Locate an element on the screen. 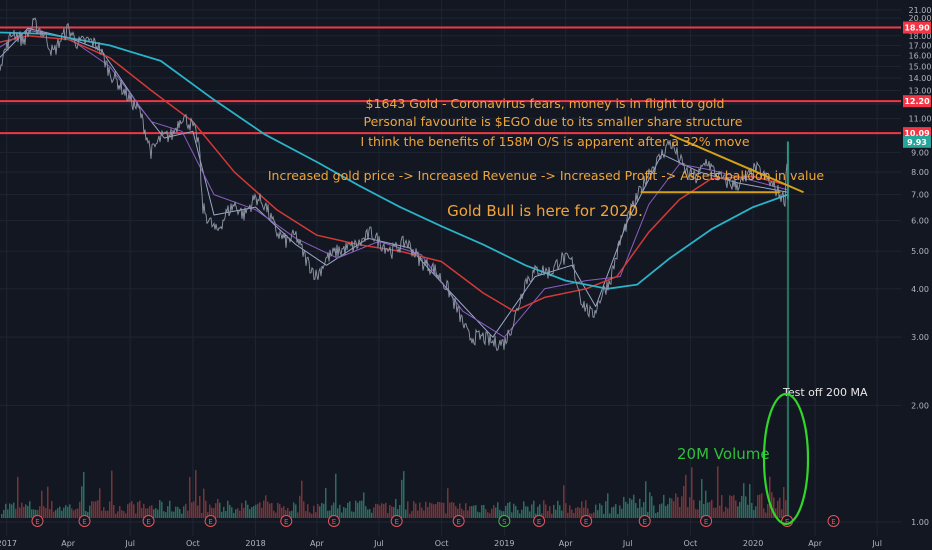 The height and width of the screenshot is (550, 932). y-tick-label: 8.00 is located at coordinates (920, 172).